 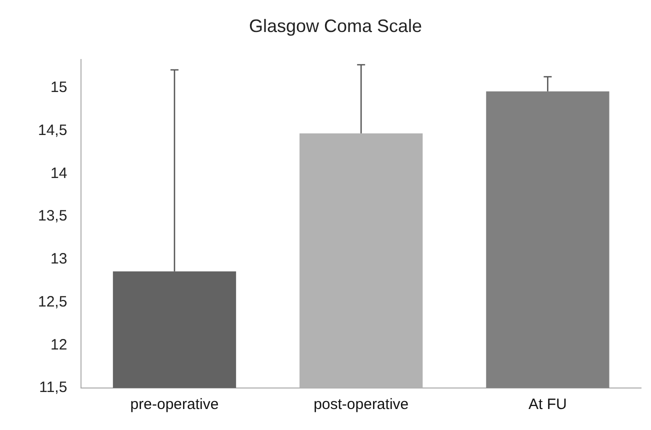 What do you see at coordinates (361, 405) in the screenshot?
I see `x-tick-label: post-operative` at bounding box center [361, 405].